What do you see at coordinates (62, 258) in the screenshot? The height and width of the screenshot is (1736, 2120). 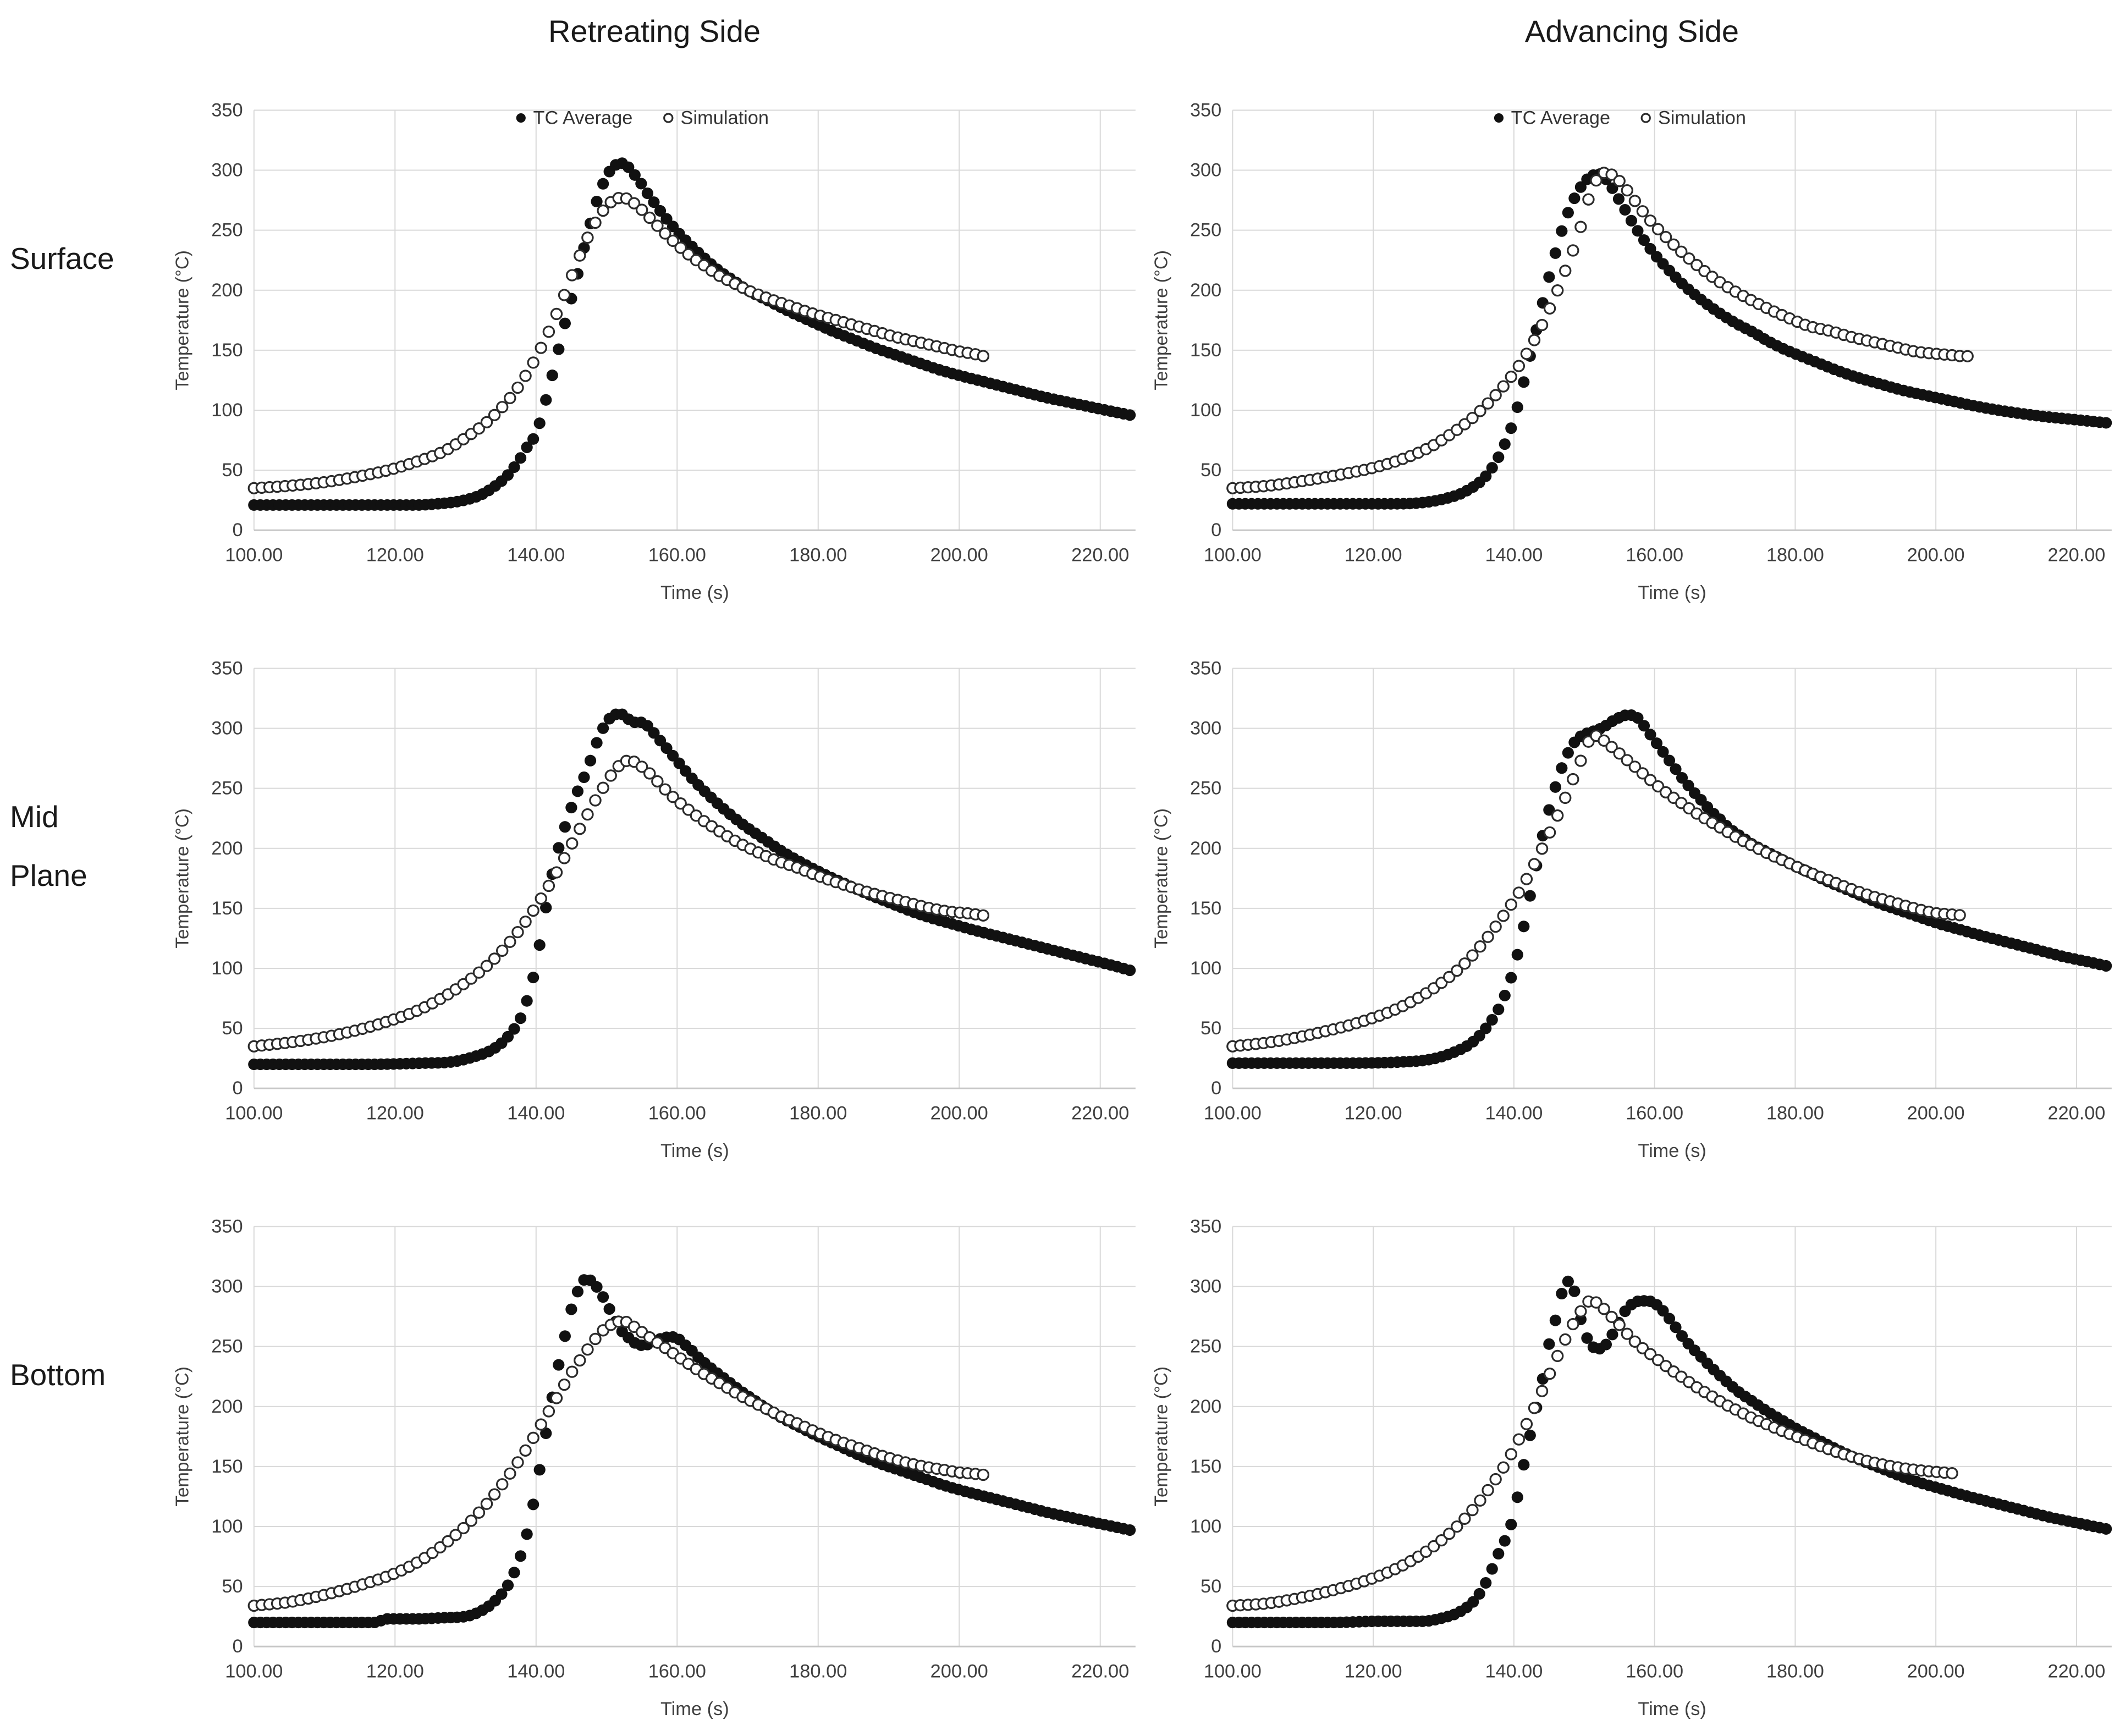 I see `row-label-surface-text: Surface` at bounding box center [62, 258].